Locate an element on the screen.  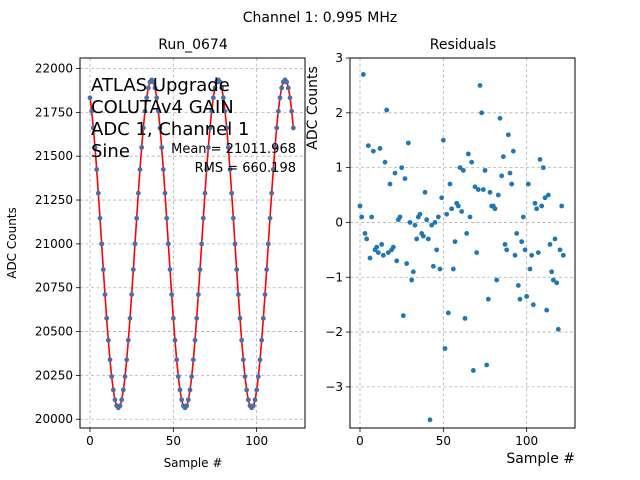
figure-suptitle: Channel 1: 0.995 MHz is located at coordinates (320, 18).